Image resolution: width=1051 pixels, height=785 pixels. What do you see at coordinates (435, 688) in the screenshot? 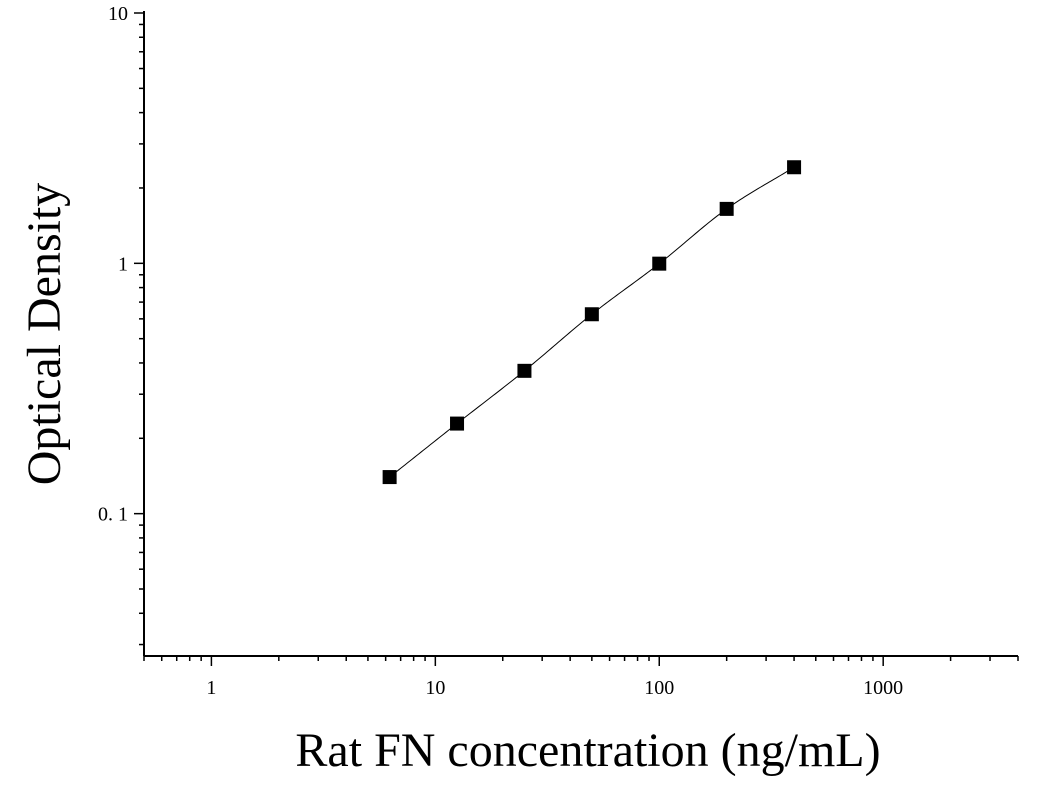
I see `x-tick-label: 10` at bounding box center [435, 688].